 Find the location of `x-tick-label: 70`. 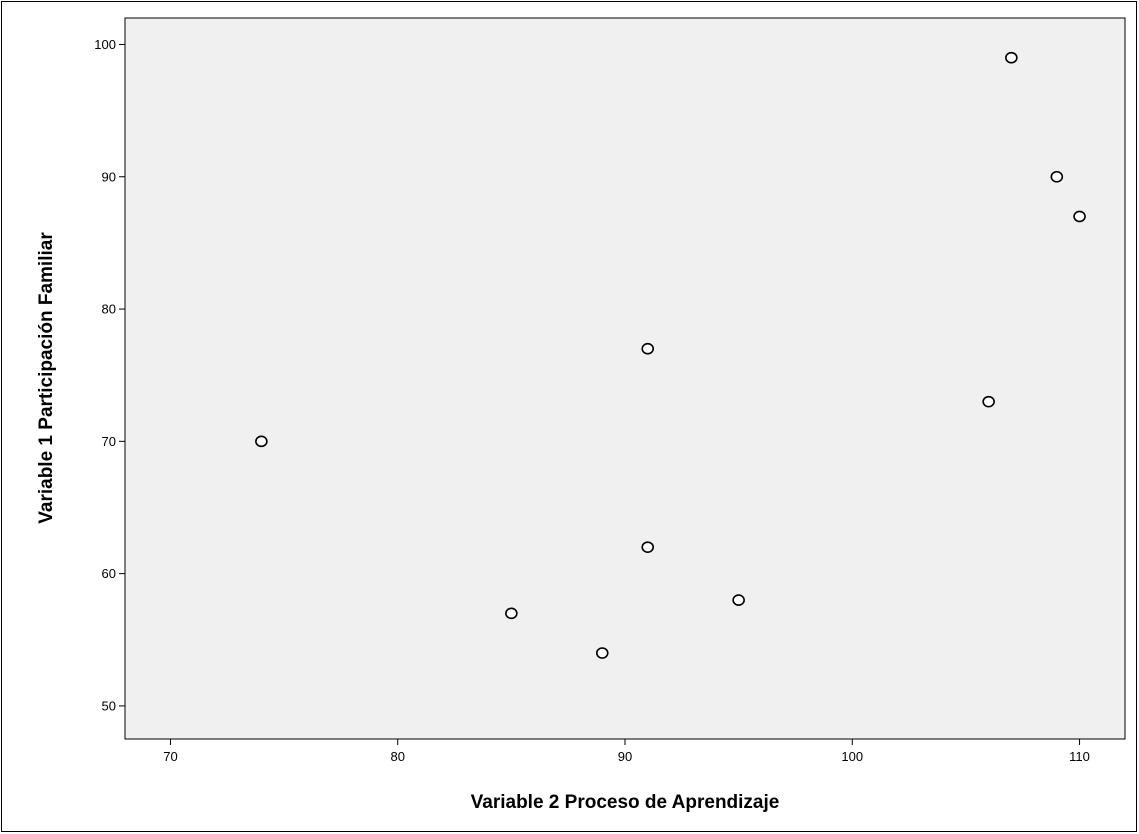

x-tick-label: 70 is located at coordinates (170, 756).